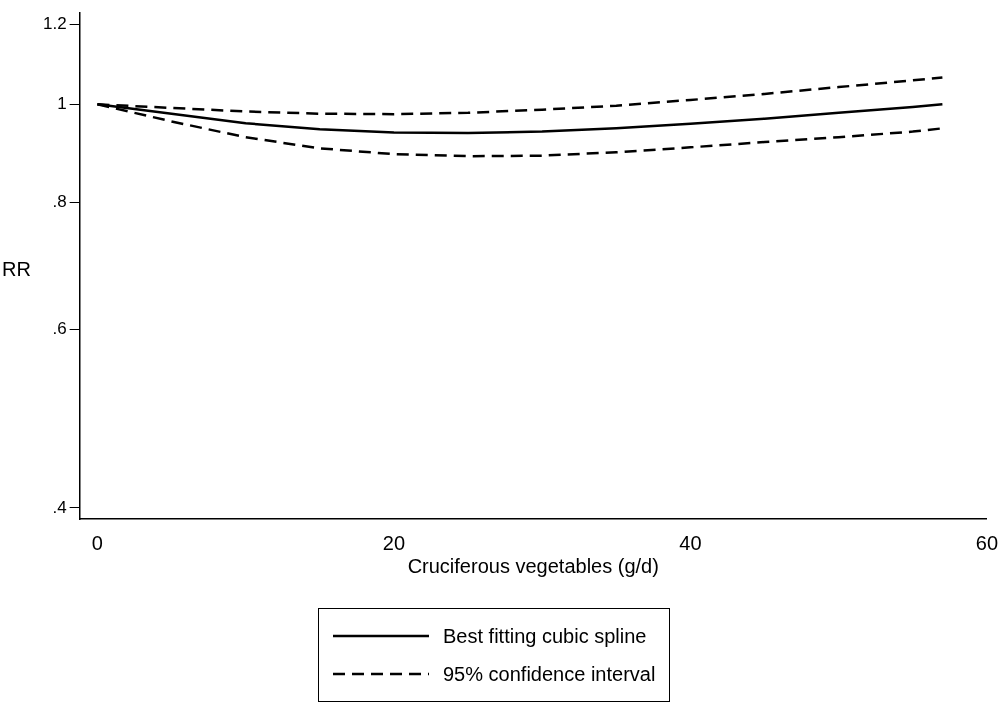 The height and width of the screenshot is (713, 1001). Describe the element at coordinates (59, 328) in the screenshot. I see `y-tick-label: .6` at that location.